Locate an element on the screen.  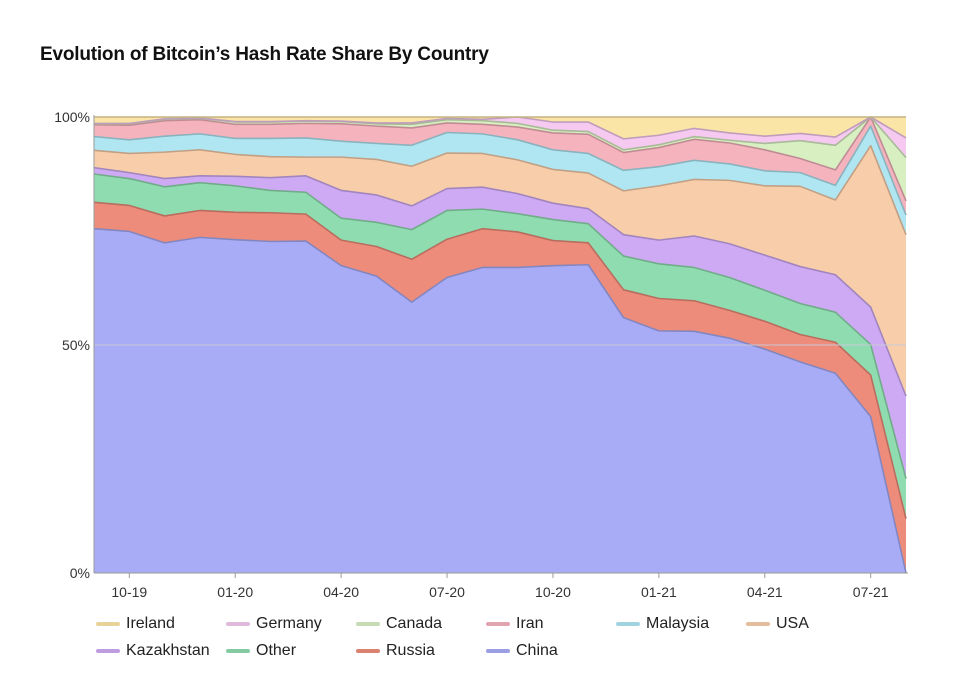
line-malaysia is located at coordinates (500, 170).